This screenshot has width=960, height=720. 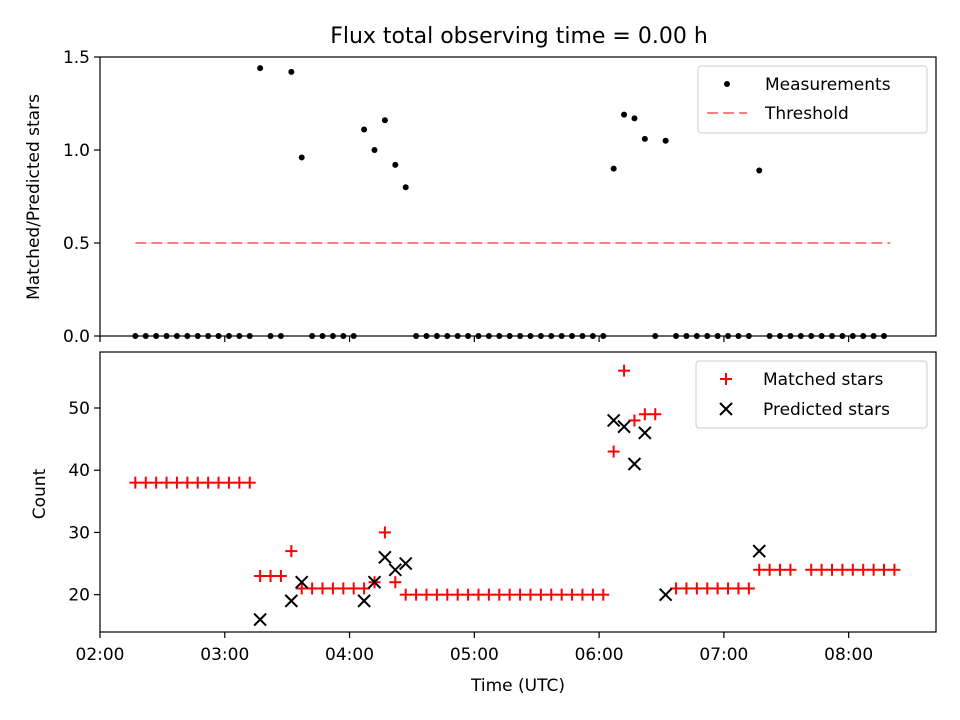 I want to click on count-x-tick-label-3: 05:00, so click(x=474, y=655).